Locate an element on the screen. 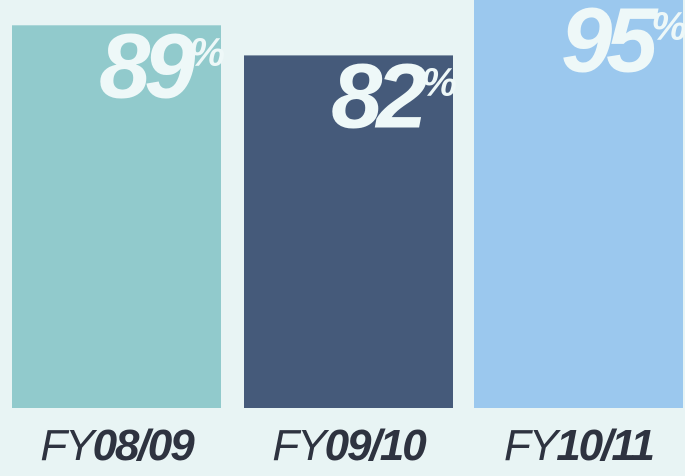 The image size is (685, 476). value-label: 95% is located at coordinates (623, 46).